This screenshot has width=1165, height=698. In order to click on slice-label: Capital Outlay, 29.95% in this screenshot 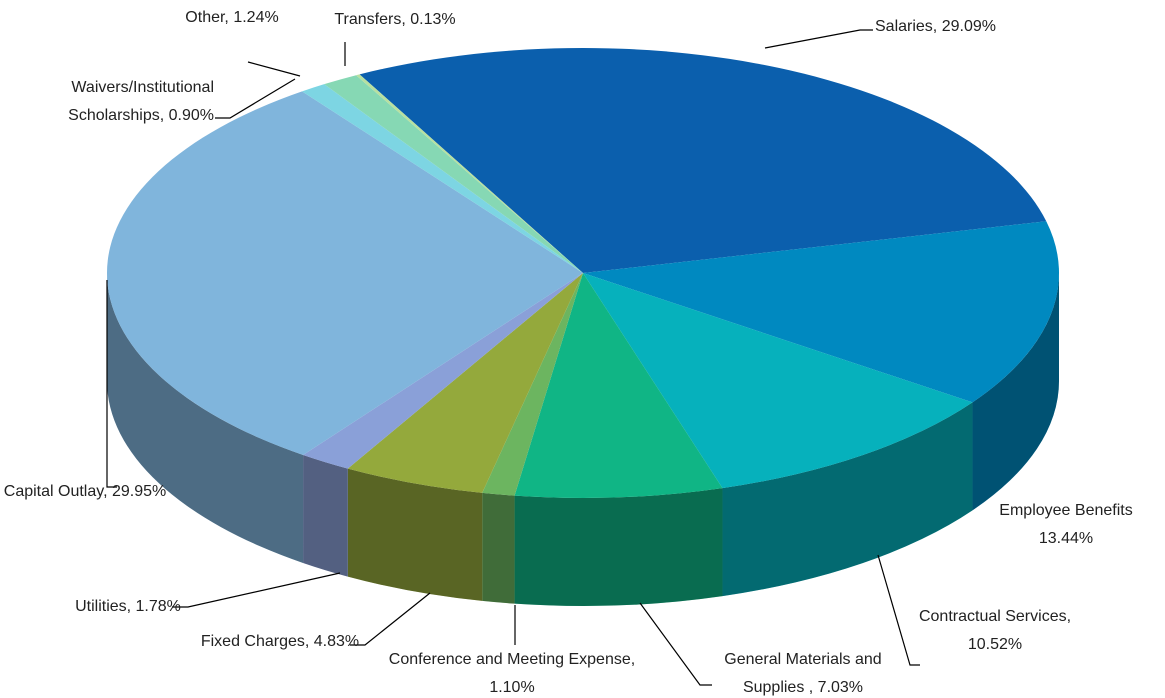, I will do `click(85, 491)`.